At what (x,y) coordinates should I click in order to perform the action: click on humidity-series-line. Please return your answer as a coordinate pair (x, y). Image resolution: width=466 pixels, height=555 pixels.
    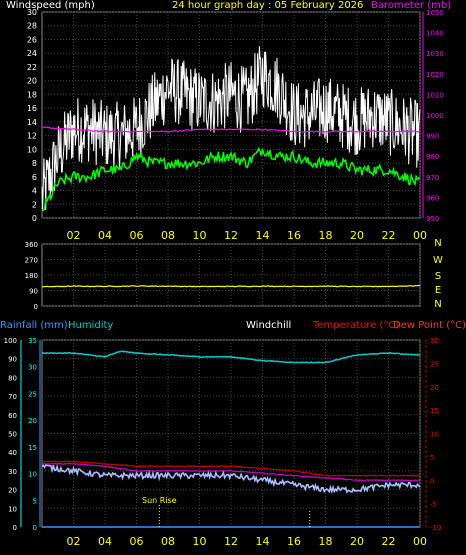
    Looking at the image, I should click on (230, 357).